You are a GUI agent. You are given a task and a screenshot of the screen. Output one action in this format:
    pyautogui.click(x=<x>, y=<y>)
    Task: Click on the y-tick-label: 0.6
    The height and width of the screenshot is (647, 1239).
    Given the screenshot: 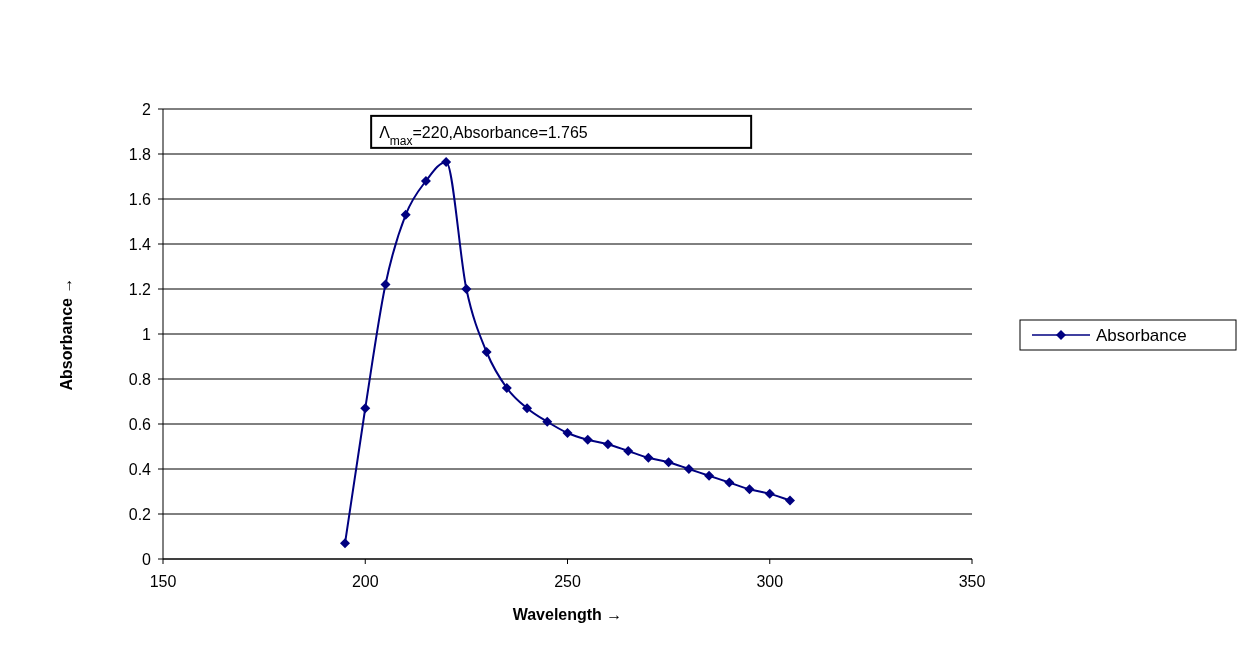 What is the action you would take?
    pyautogui.click(x=140, y=424)
    